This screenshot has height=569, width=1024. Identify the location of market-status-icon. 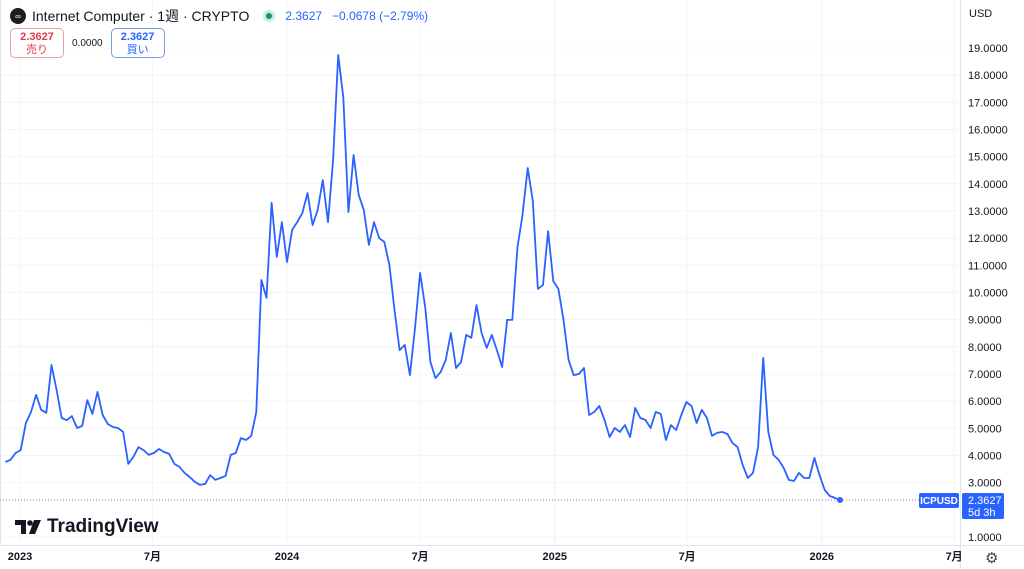
(269, 16).